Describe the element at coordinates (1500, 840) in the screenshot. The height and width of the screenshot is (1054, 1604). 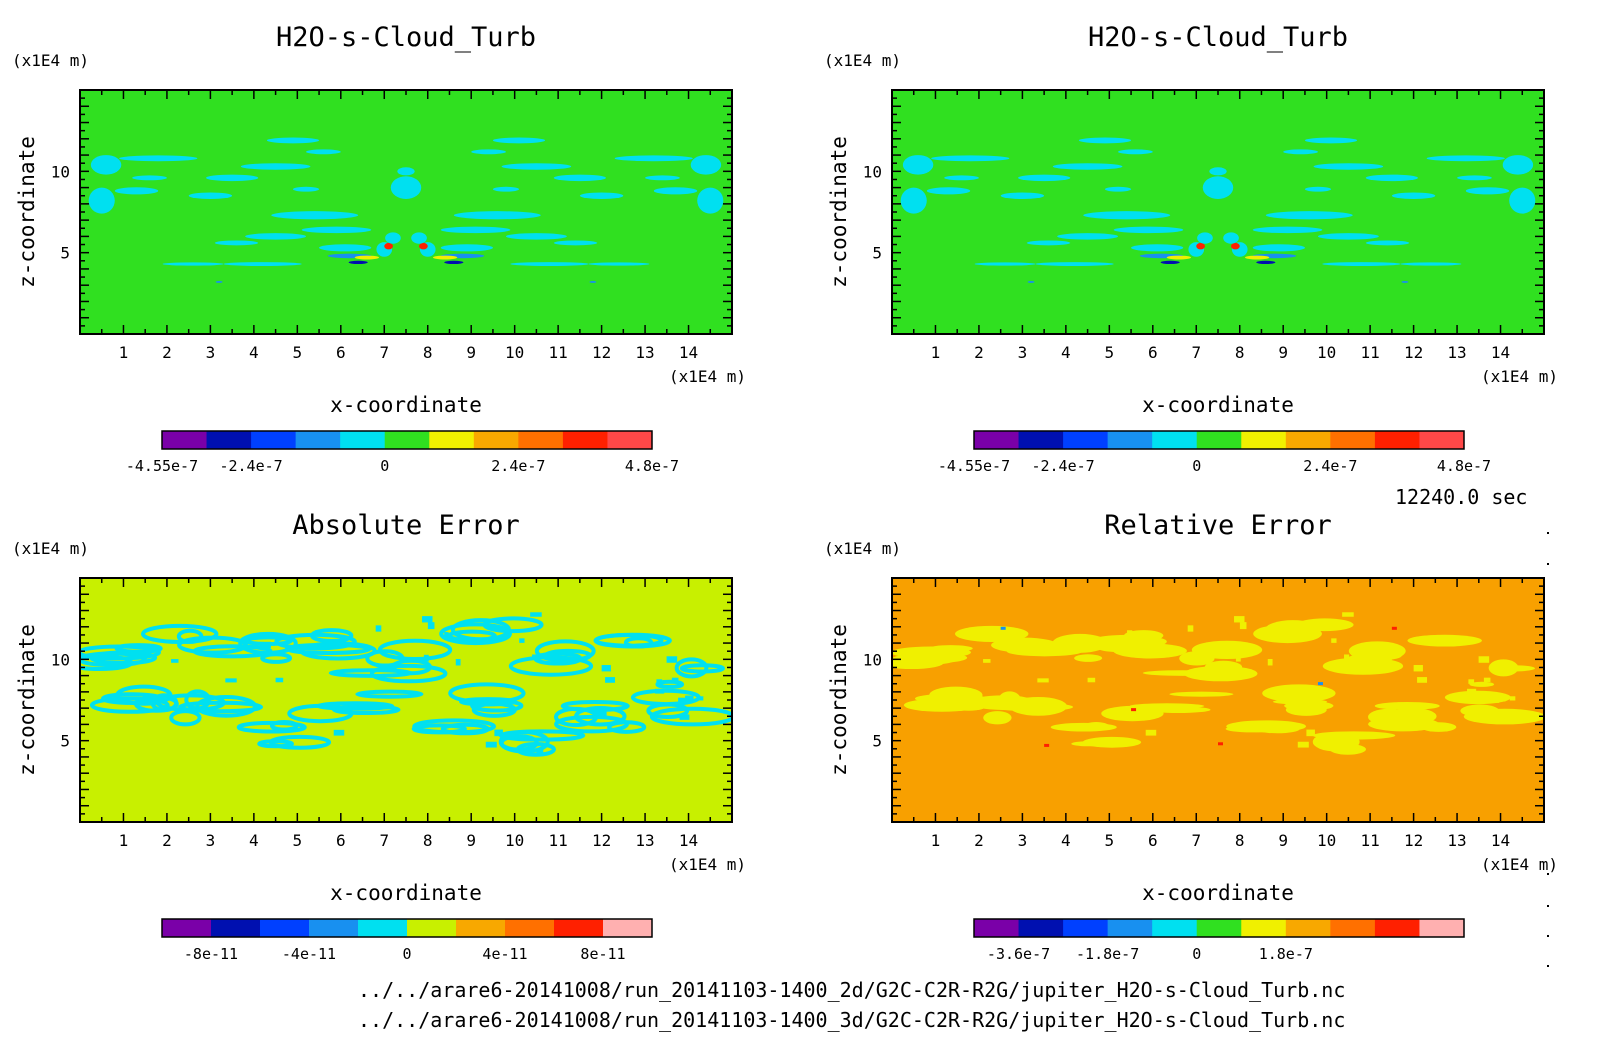
I see `x-tick-label: 14` at that location.